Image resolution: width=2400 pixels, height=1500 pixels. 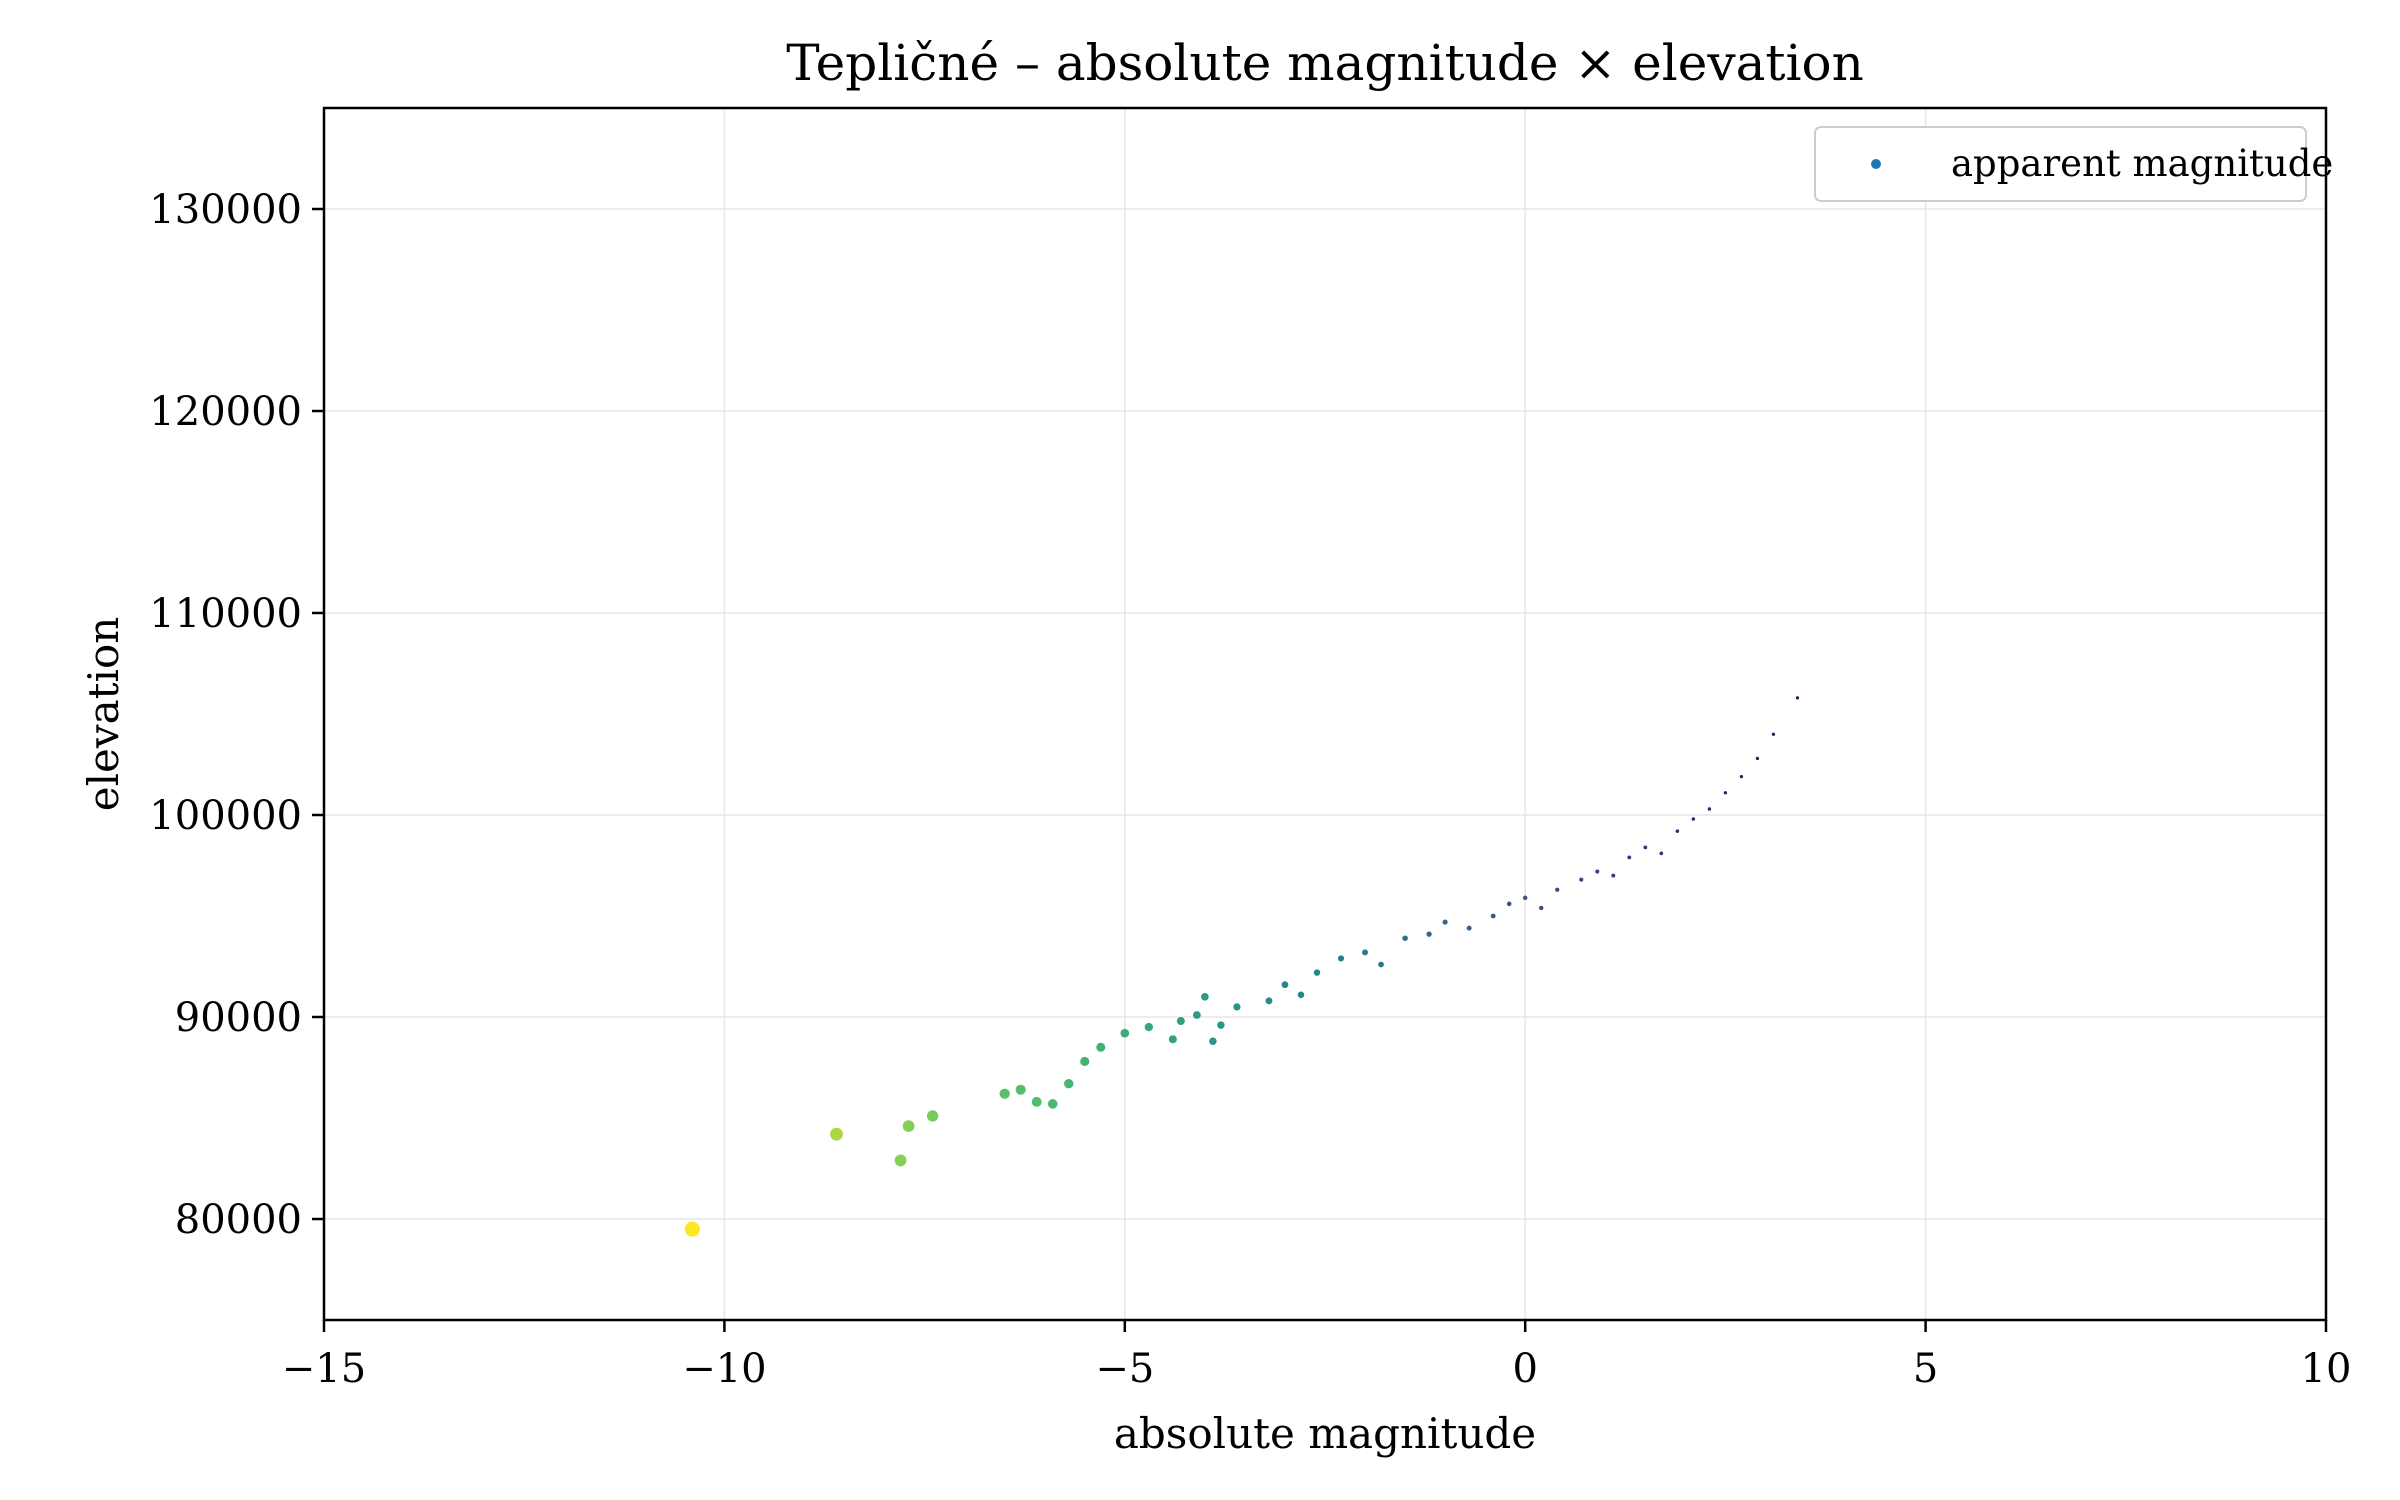 What do you see at coordinates (724, 1369) in the screenshot?
I see `x-tick-label: −10` at bounding box center [724, 1369].